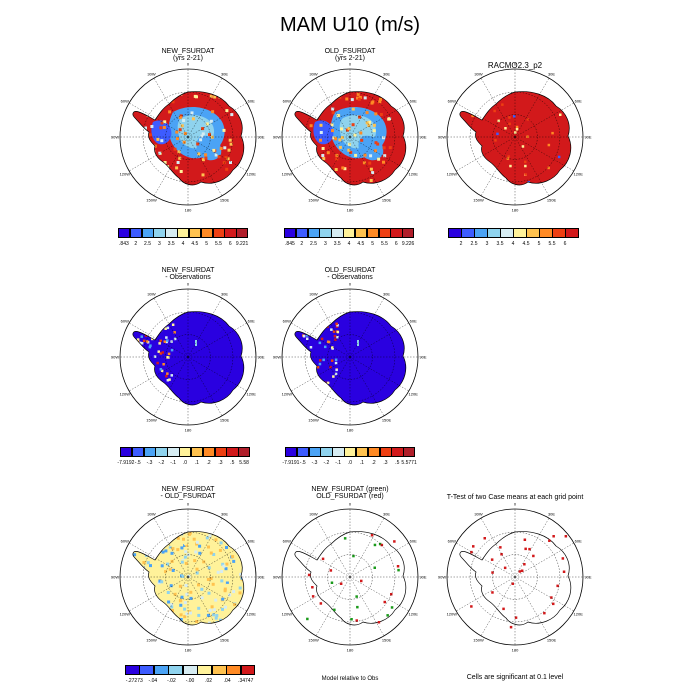 Image resolution: width=700 pixels, height=700 pixels. Describe the element at coordinates (183, 244) in the screenshot. I see `colorbar-tick-label: 4` at that location.